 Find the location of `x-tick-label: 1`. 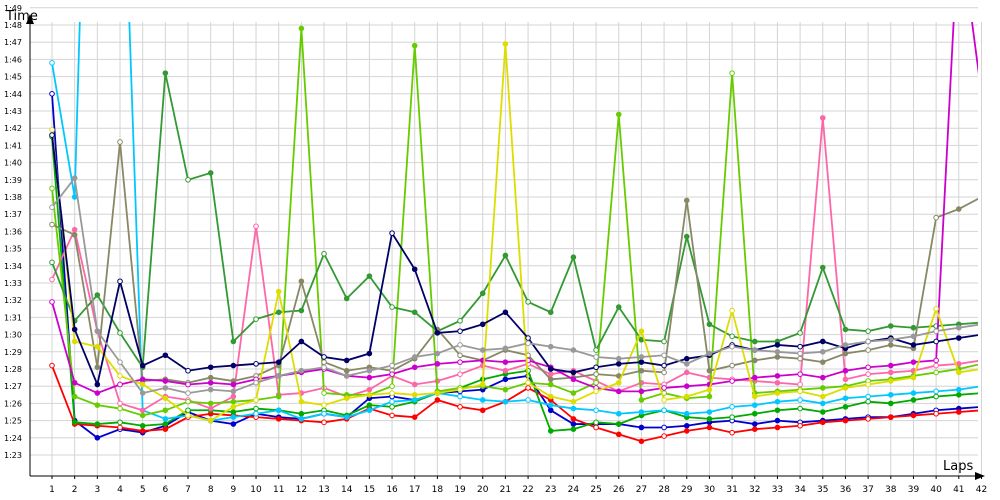

x-tick-label: 1 is located at coordinates (52, 490).